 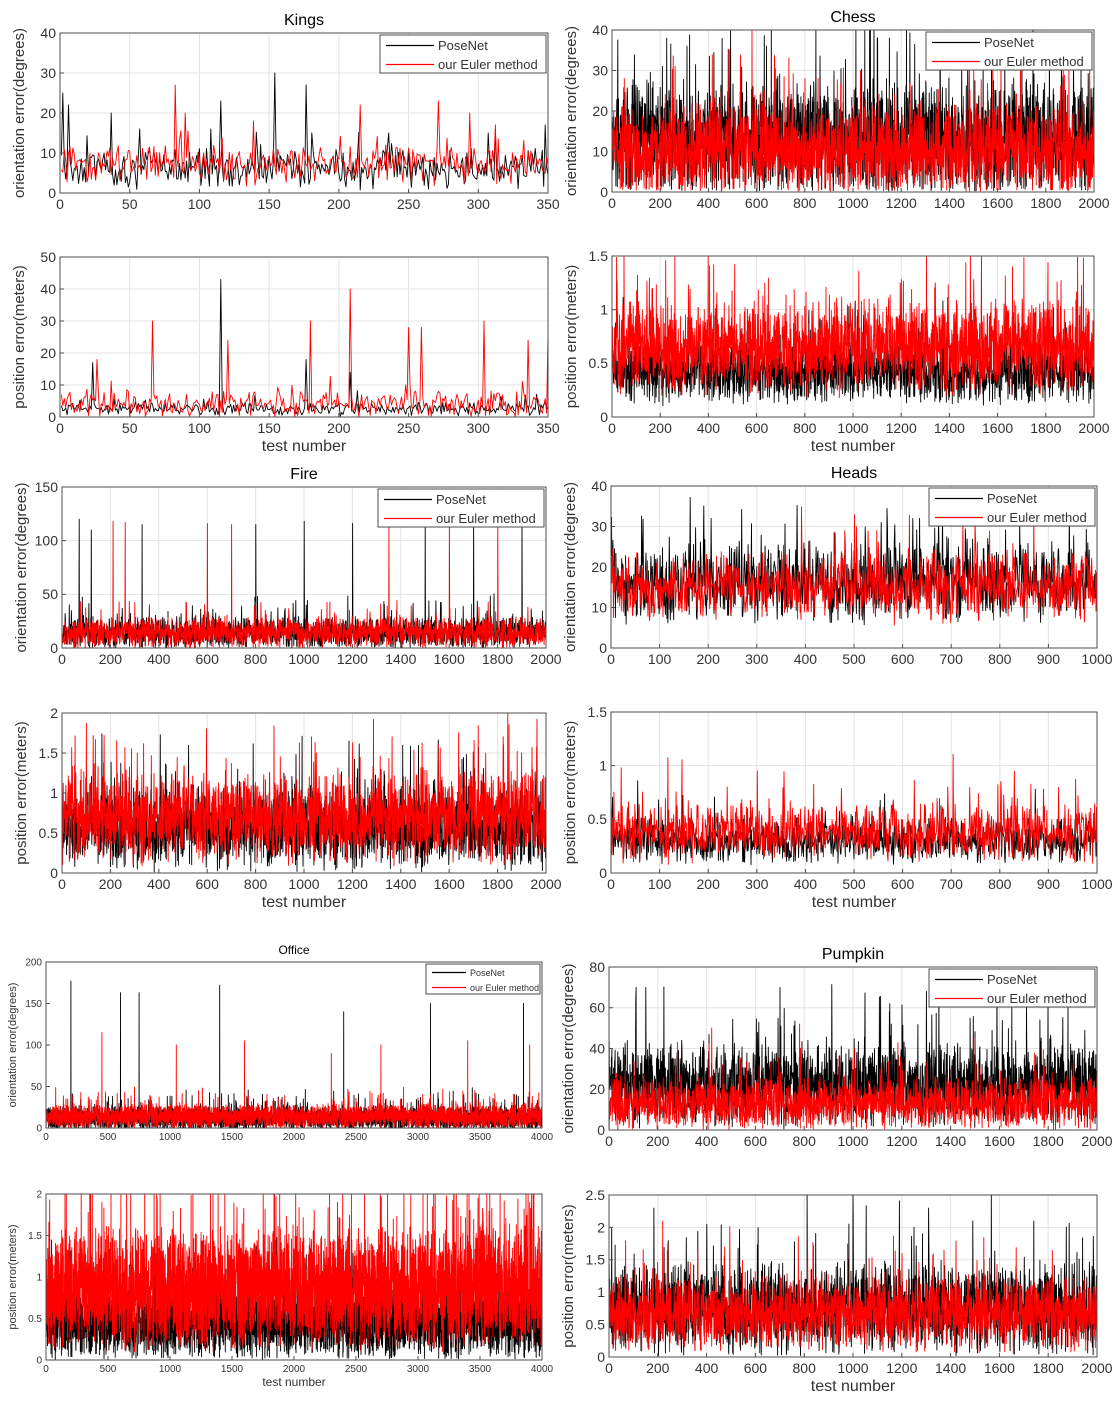 What do you see at coordinates (356, 1137) in the screenshot?
I see `x-tick-label: 2500` at bounding box center [356, 1137].